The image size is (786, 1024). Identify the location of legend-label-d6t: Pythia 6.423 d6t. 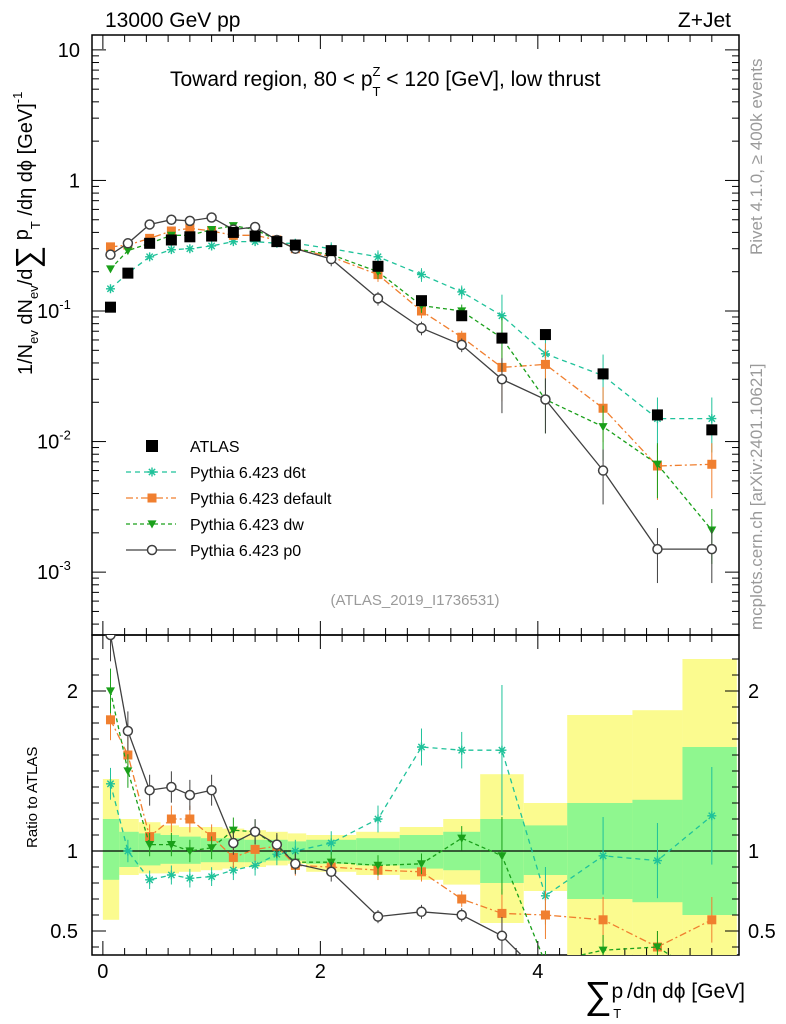
(248, 473).